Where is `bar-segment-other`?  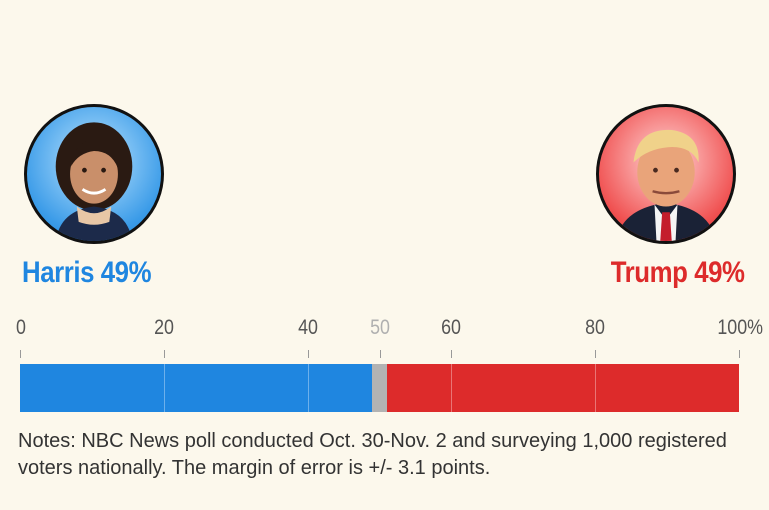 bar-segment-other is located at coordinates (379, 388).